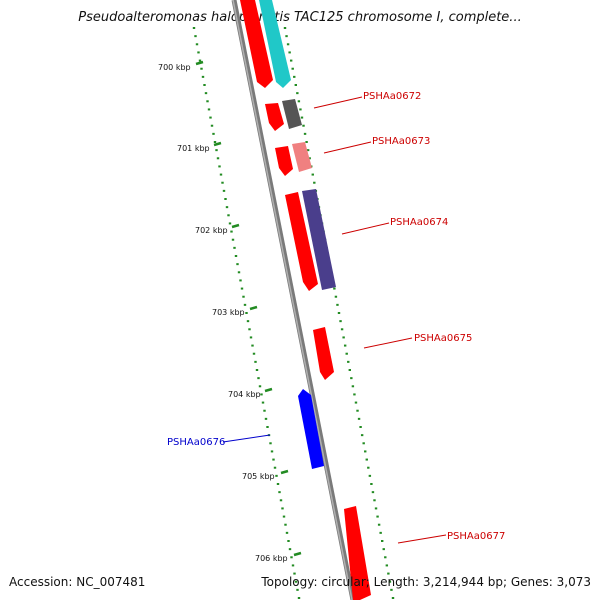  What do you see at coordinates (271, 558) in the screenshot?
I see `tick-label-706: 706 kbp` at bounding box center [271, 558].